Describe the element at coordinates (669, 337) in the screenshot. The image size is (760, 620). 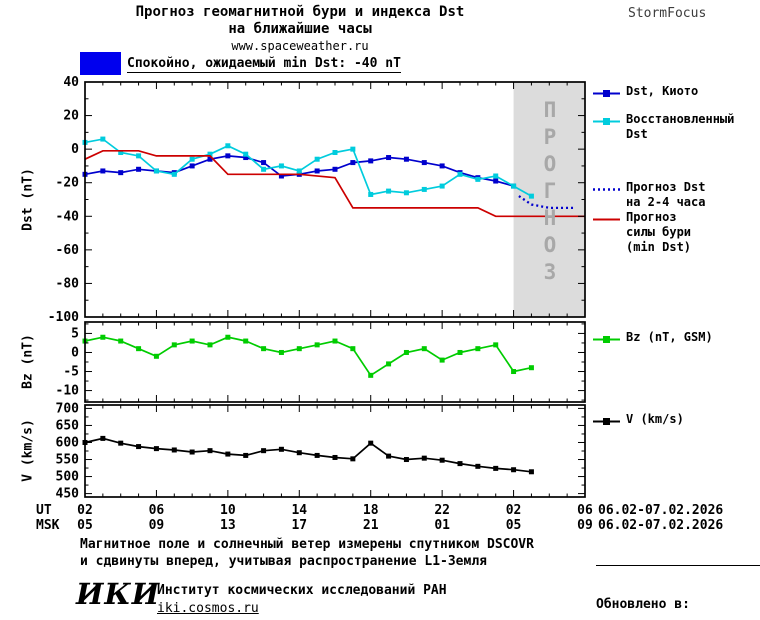
I see `legend-label: Bz (nT, GSM)` at that location.